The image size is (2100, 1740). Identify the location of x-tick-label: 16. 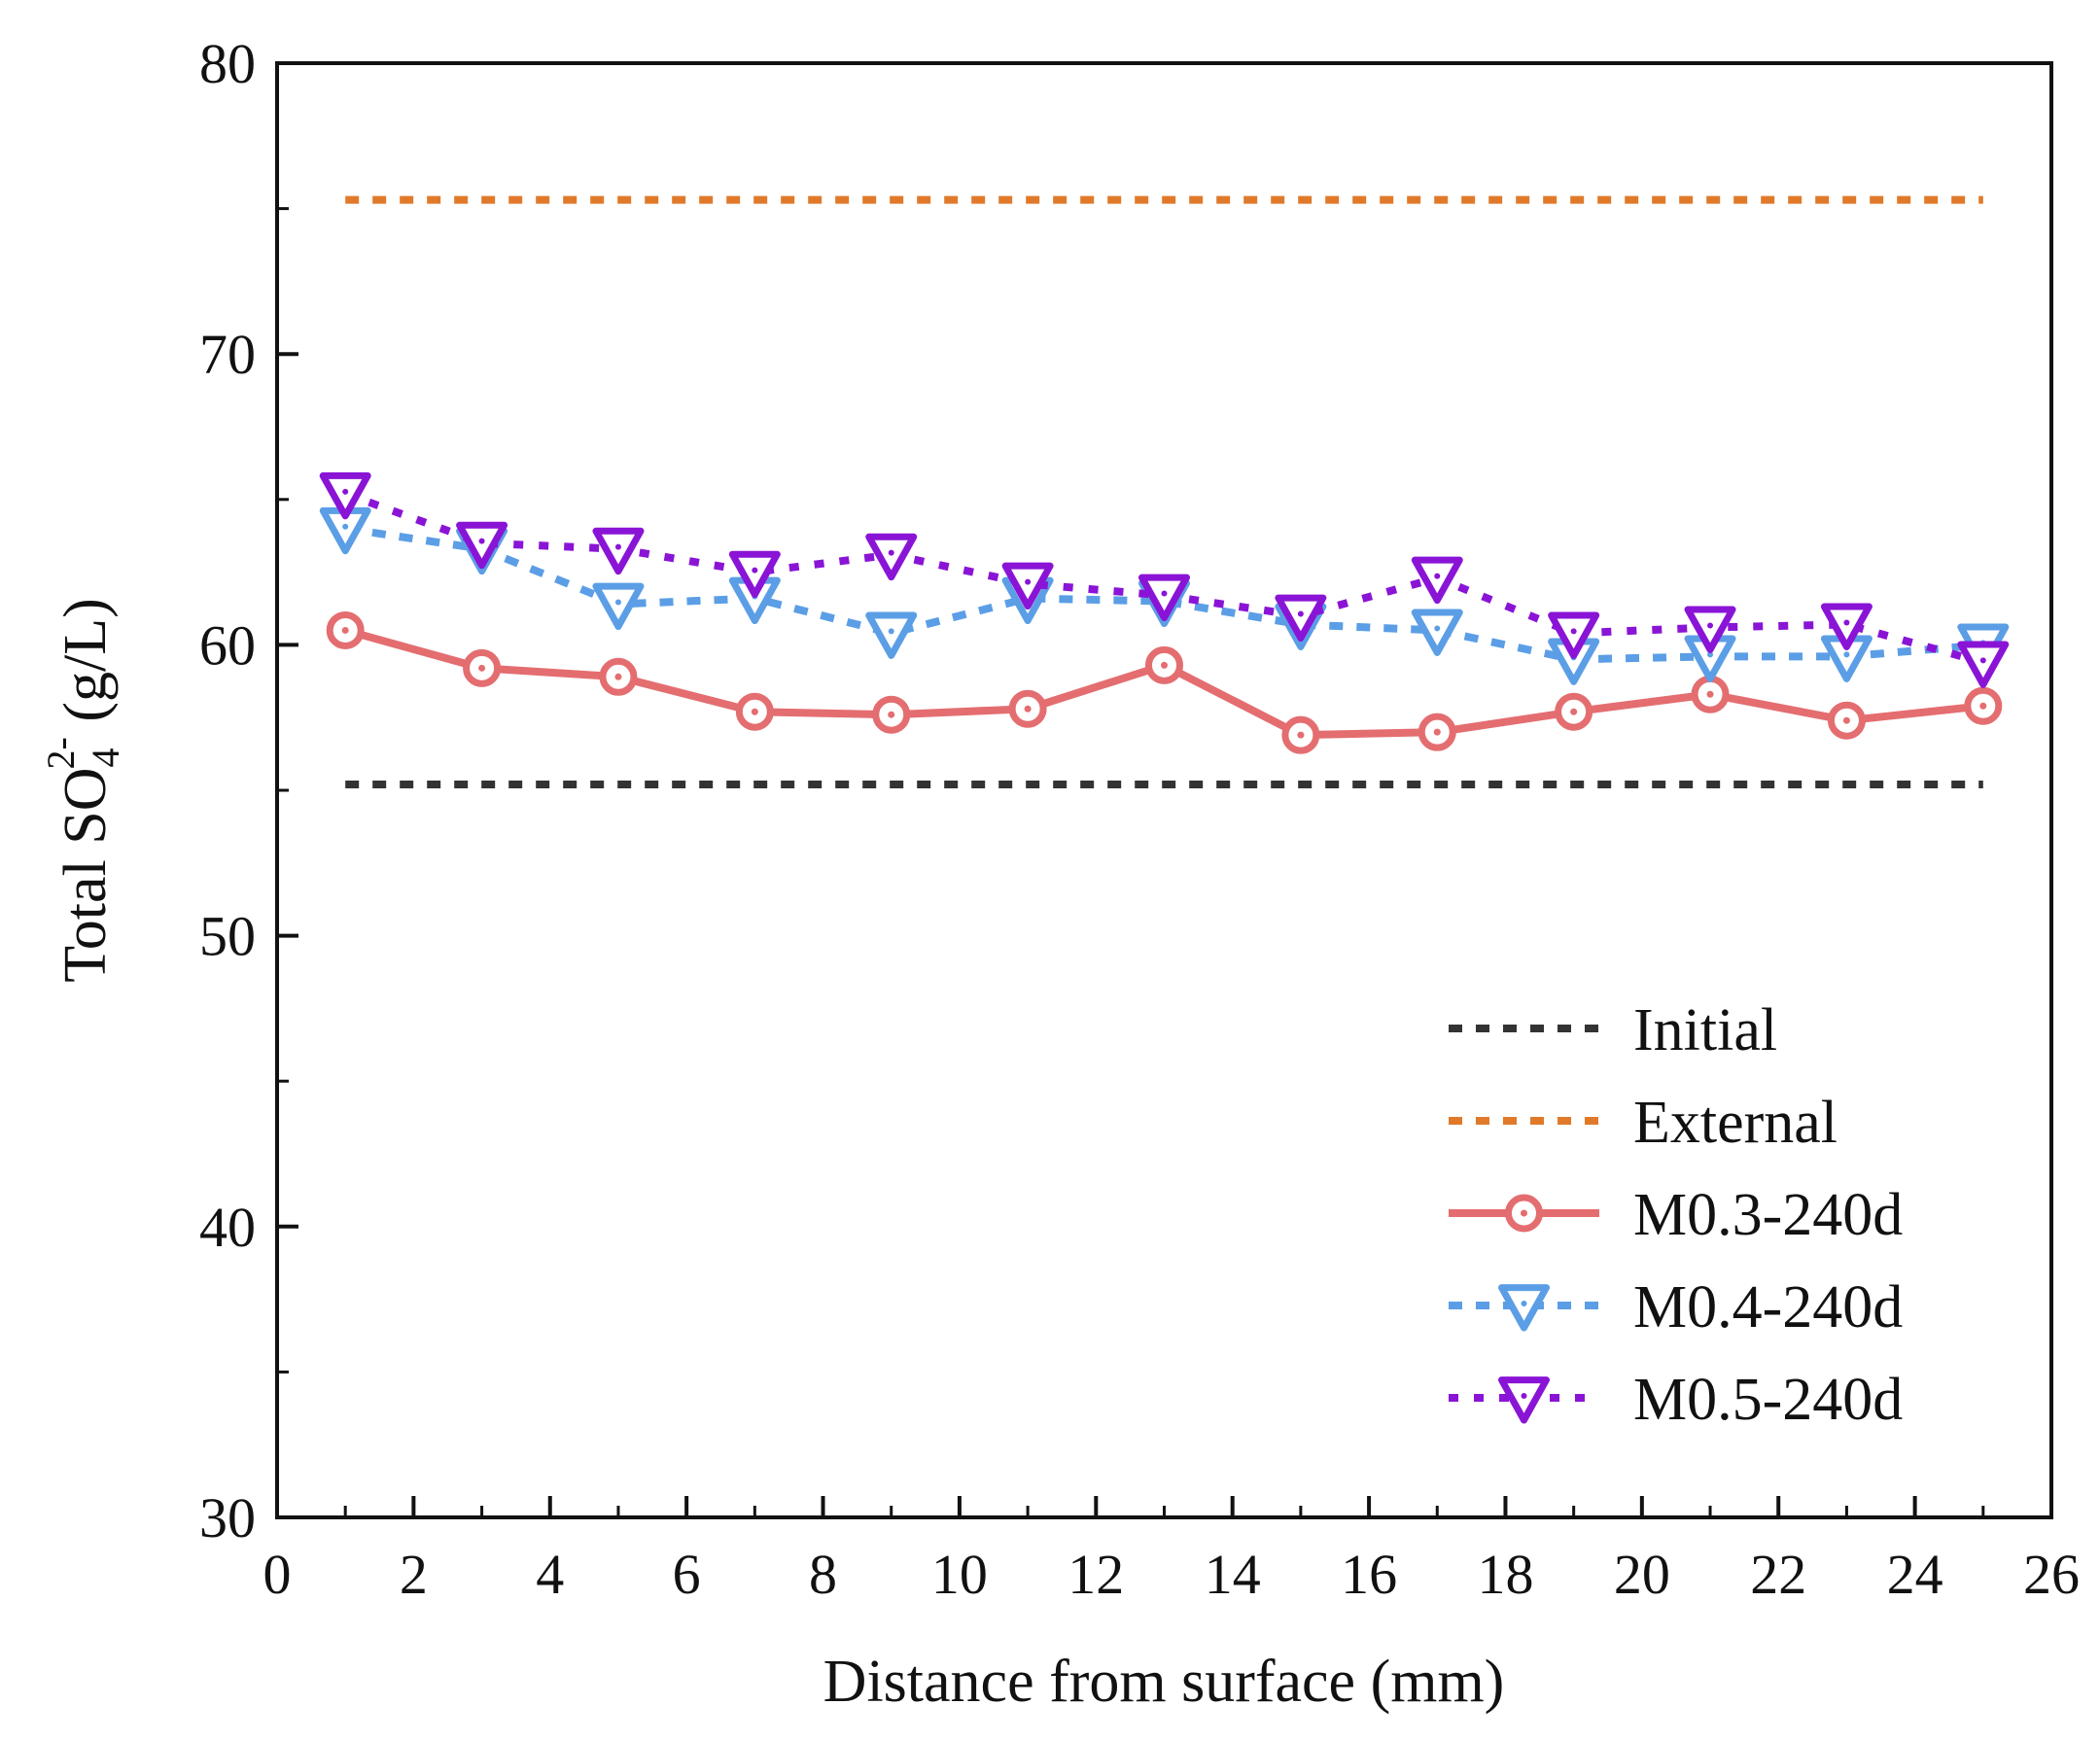
(1369, 1574).